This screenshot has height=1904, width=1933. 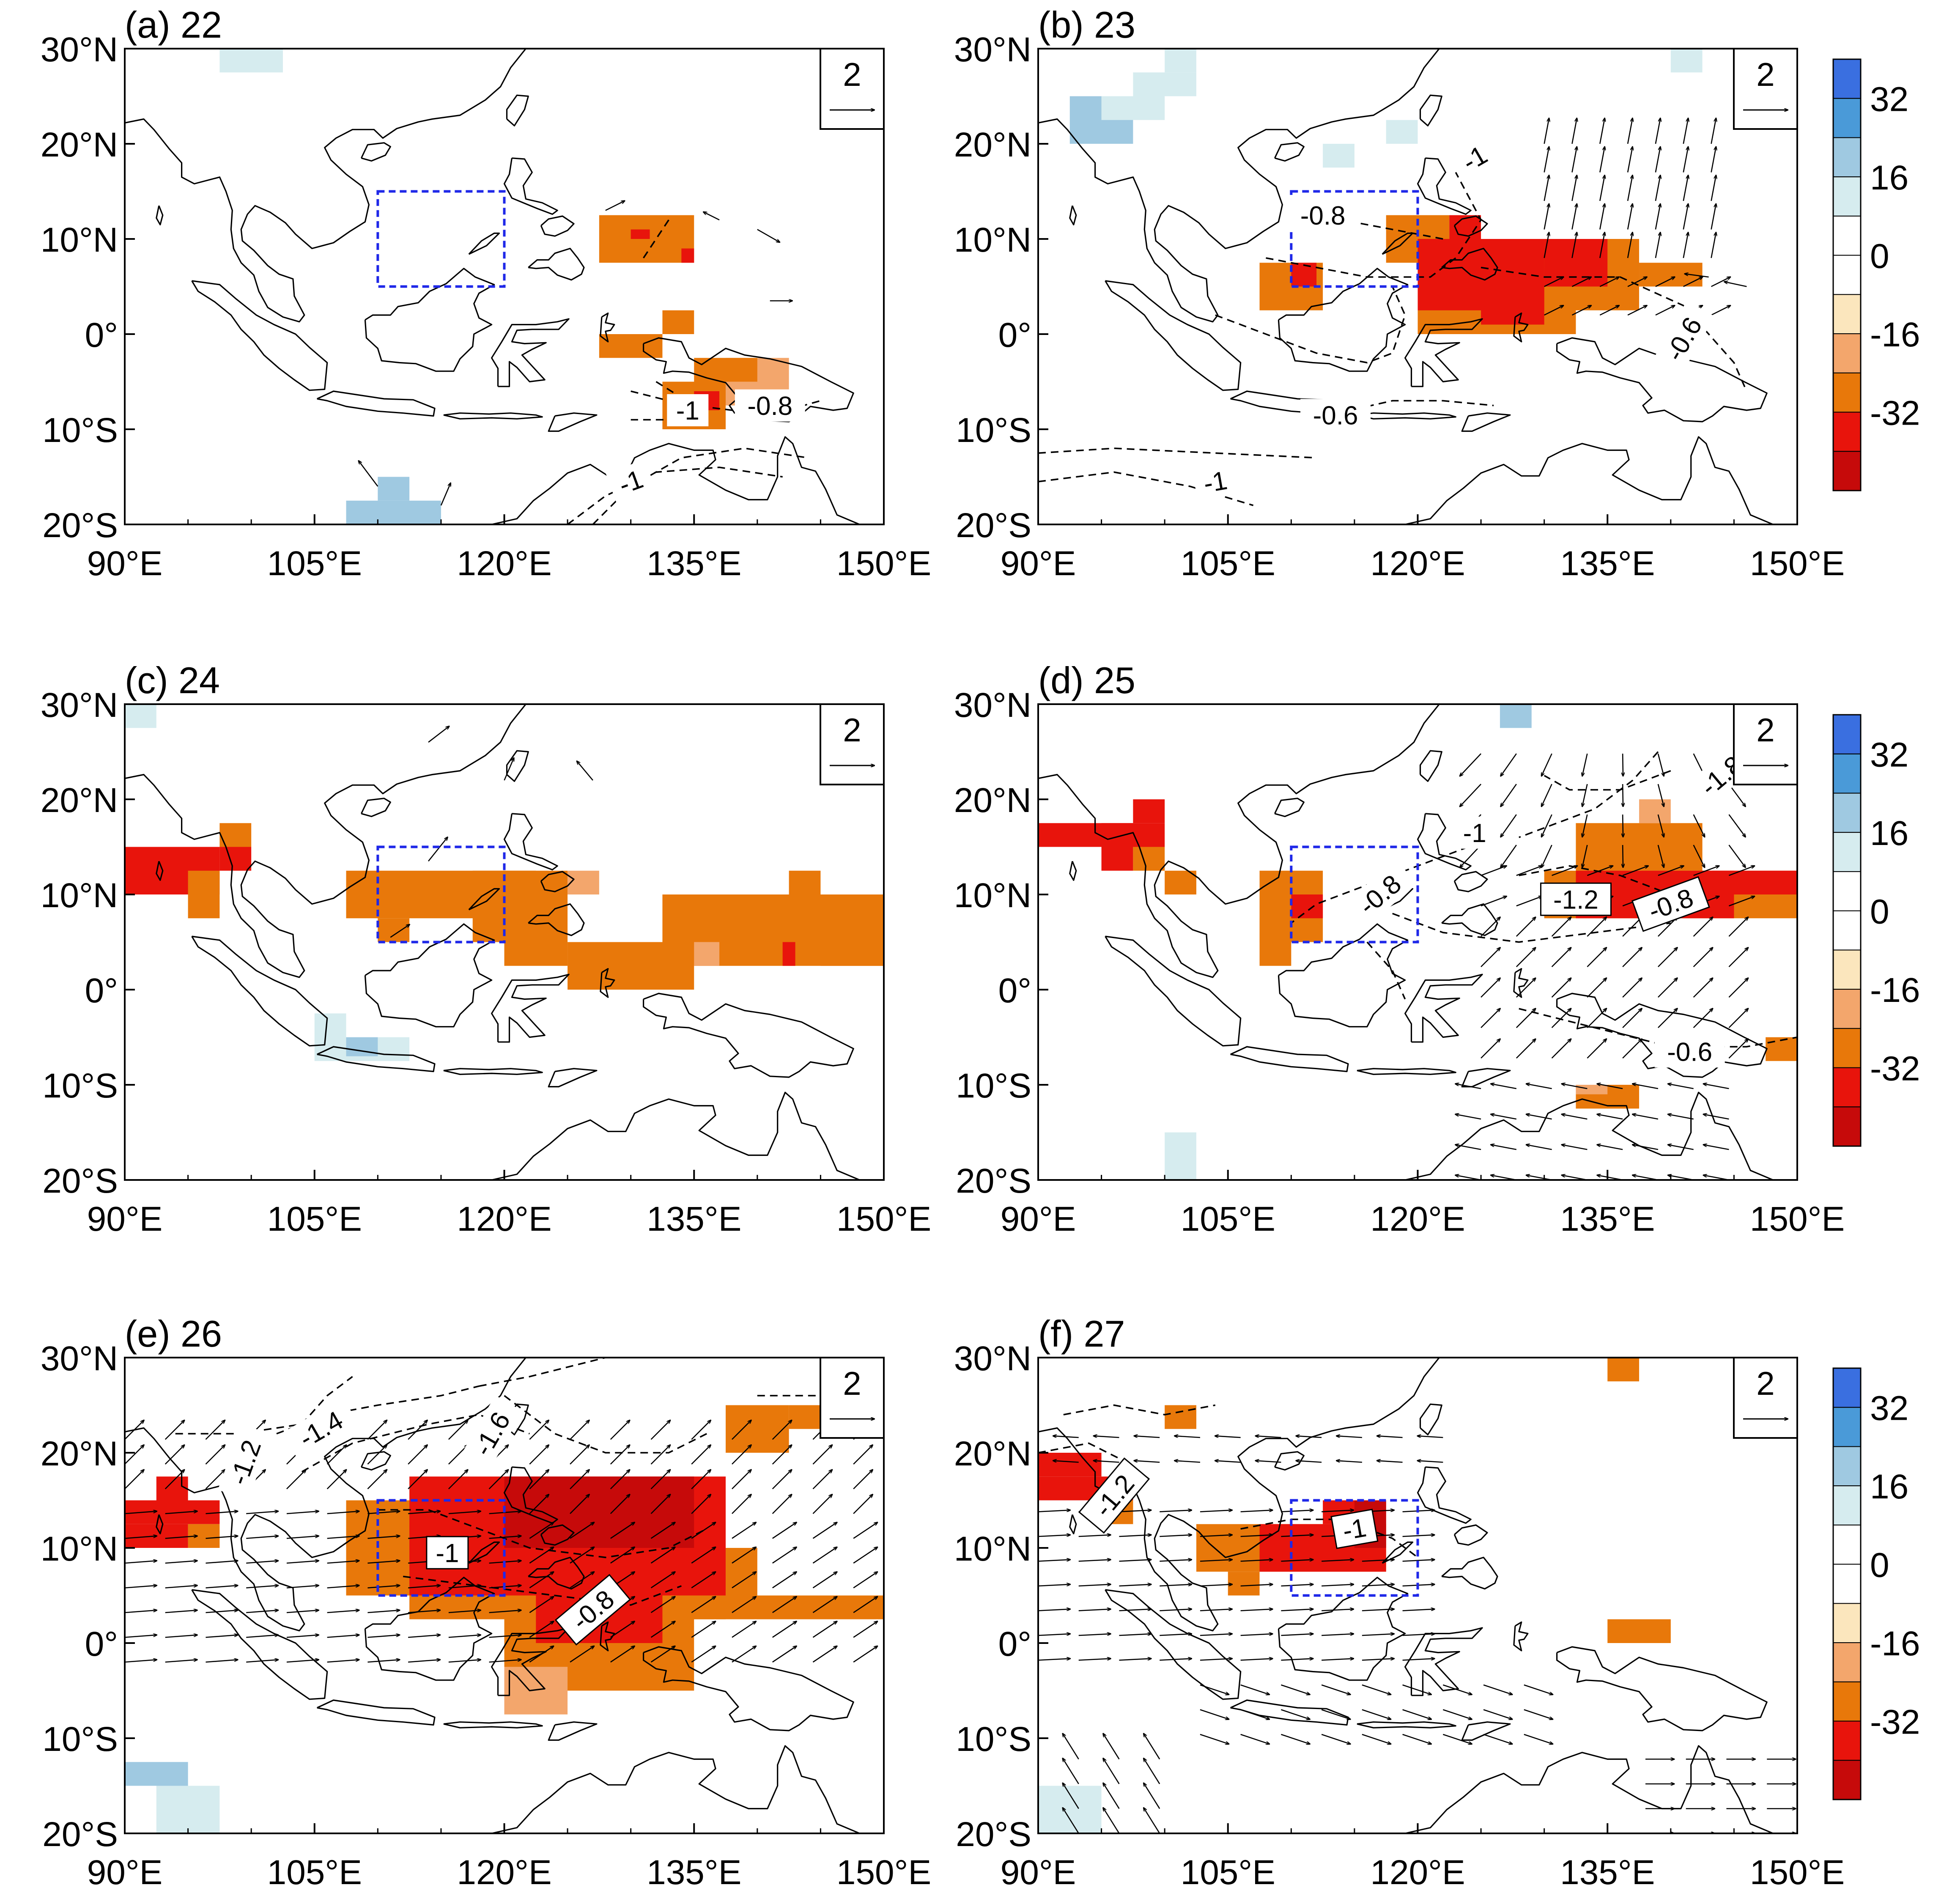 I want to click on contour-label: -1, so click(x=1354, y=1529).